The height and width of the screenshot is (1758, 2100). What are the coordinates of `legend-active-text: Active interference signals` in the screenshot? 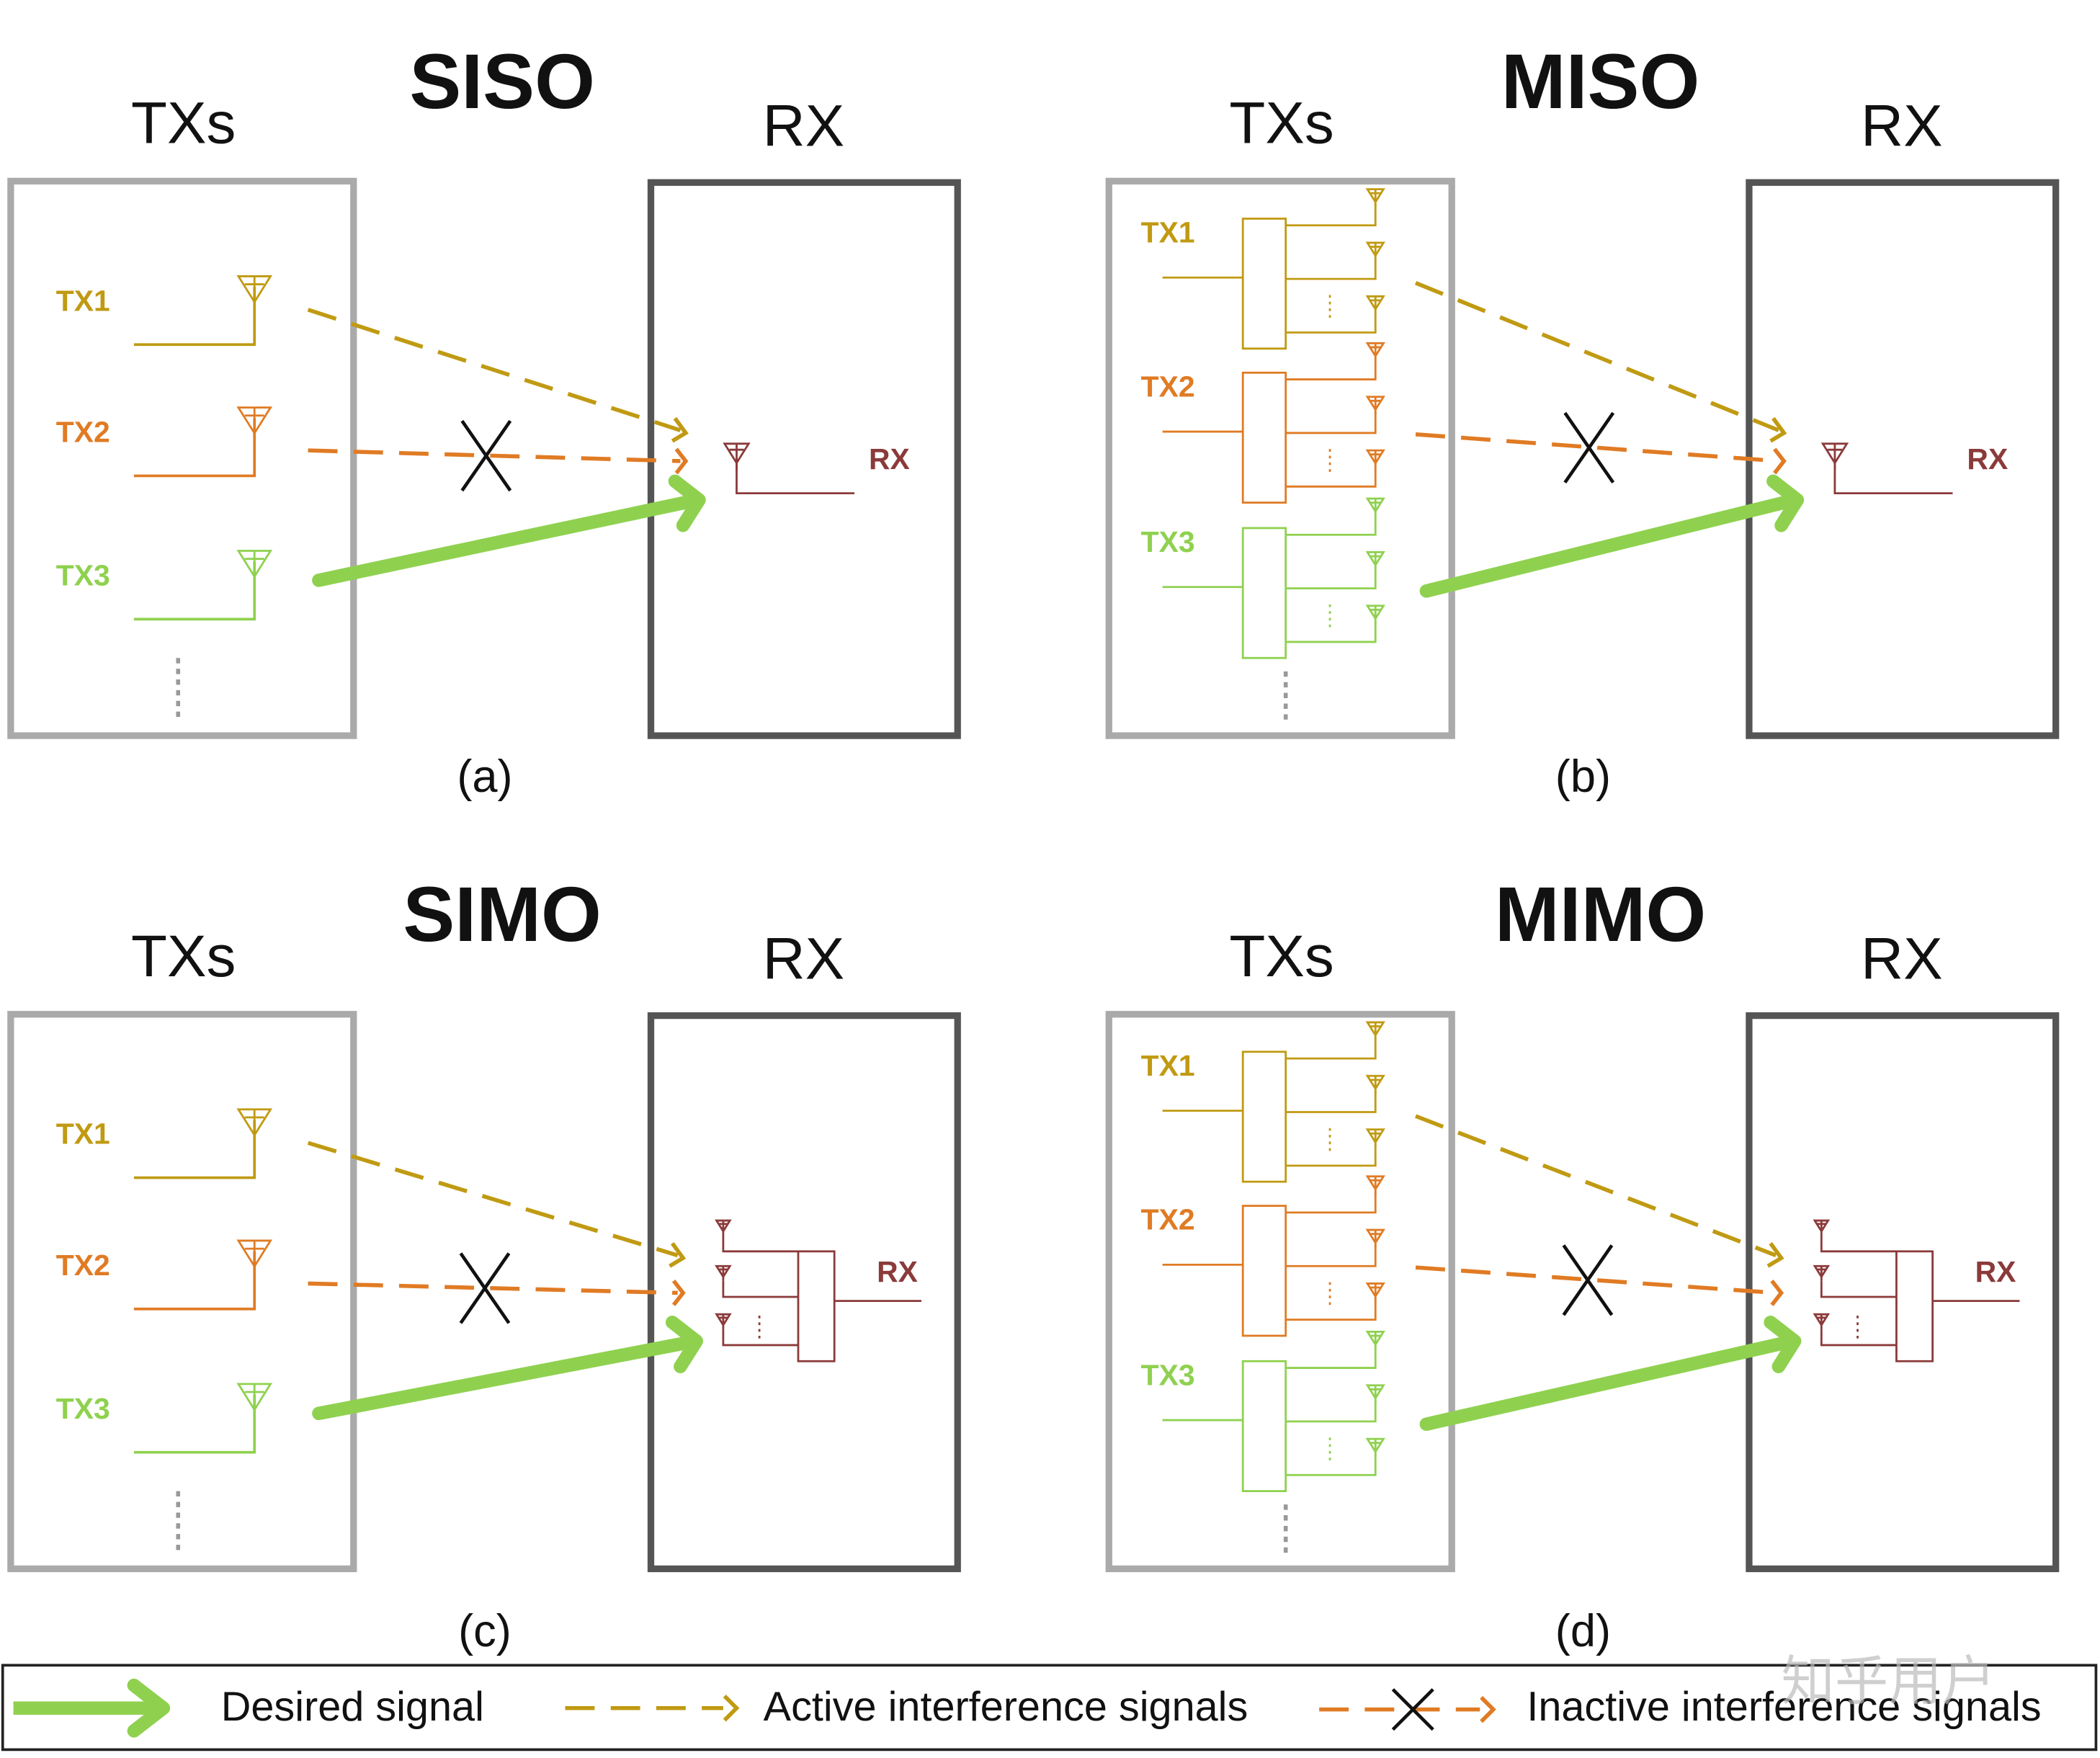 It's located at (1006, 1707).